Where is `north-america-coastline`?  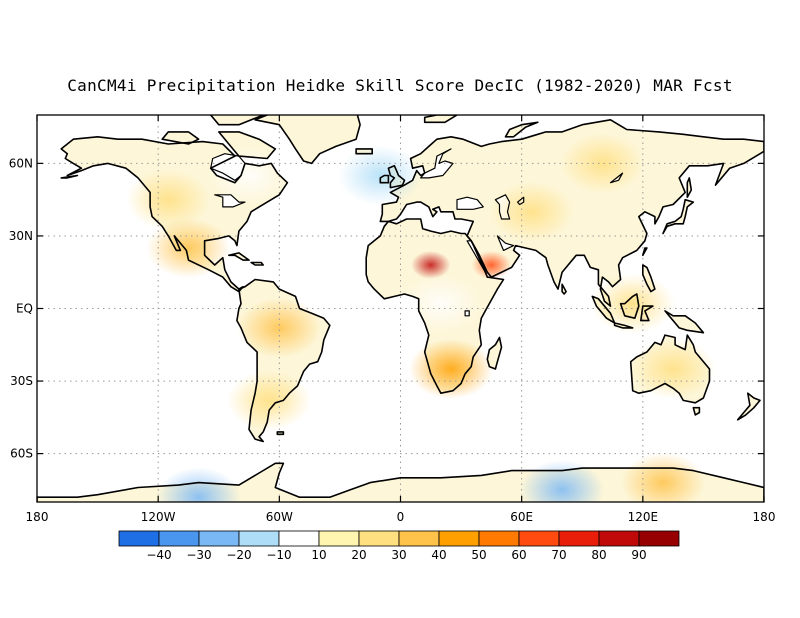
north-america-coastline is located at coordinates (174, 214).